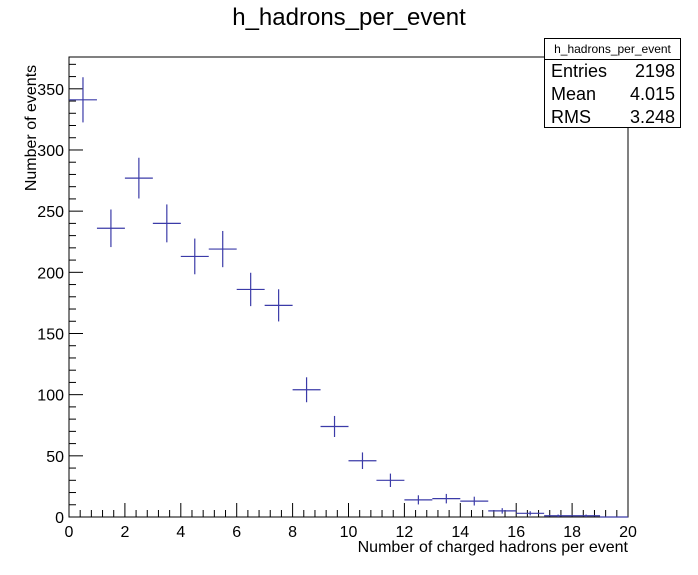 Image resolution: width=698 pixels, height=575 pixels. Describe the element at coordinates (50, 334) in the screenshot. I see `y-tick-label: 150` at that location.